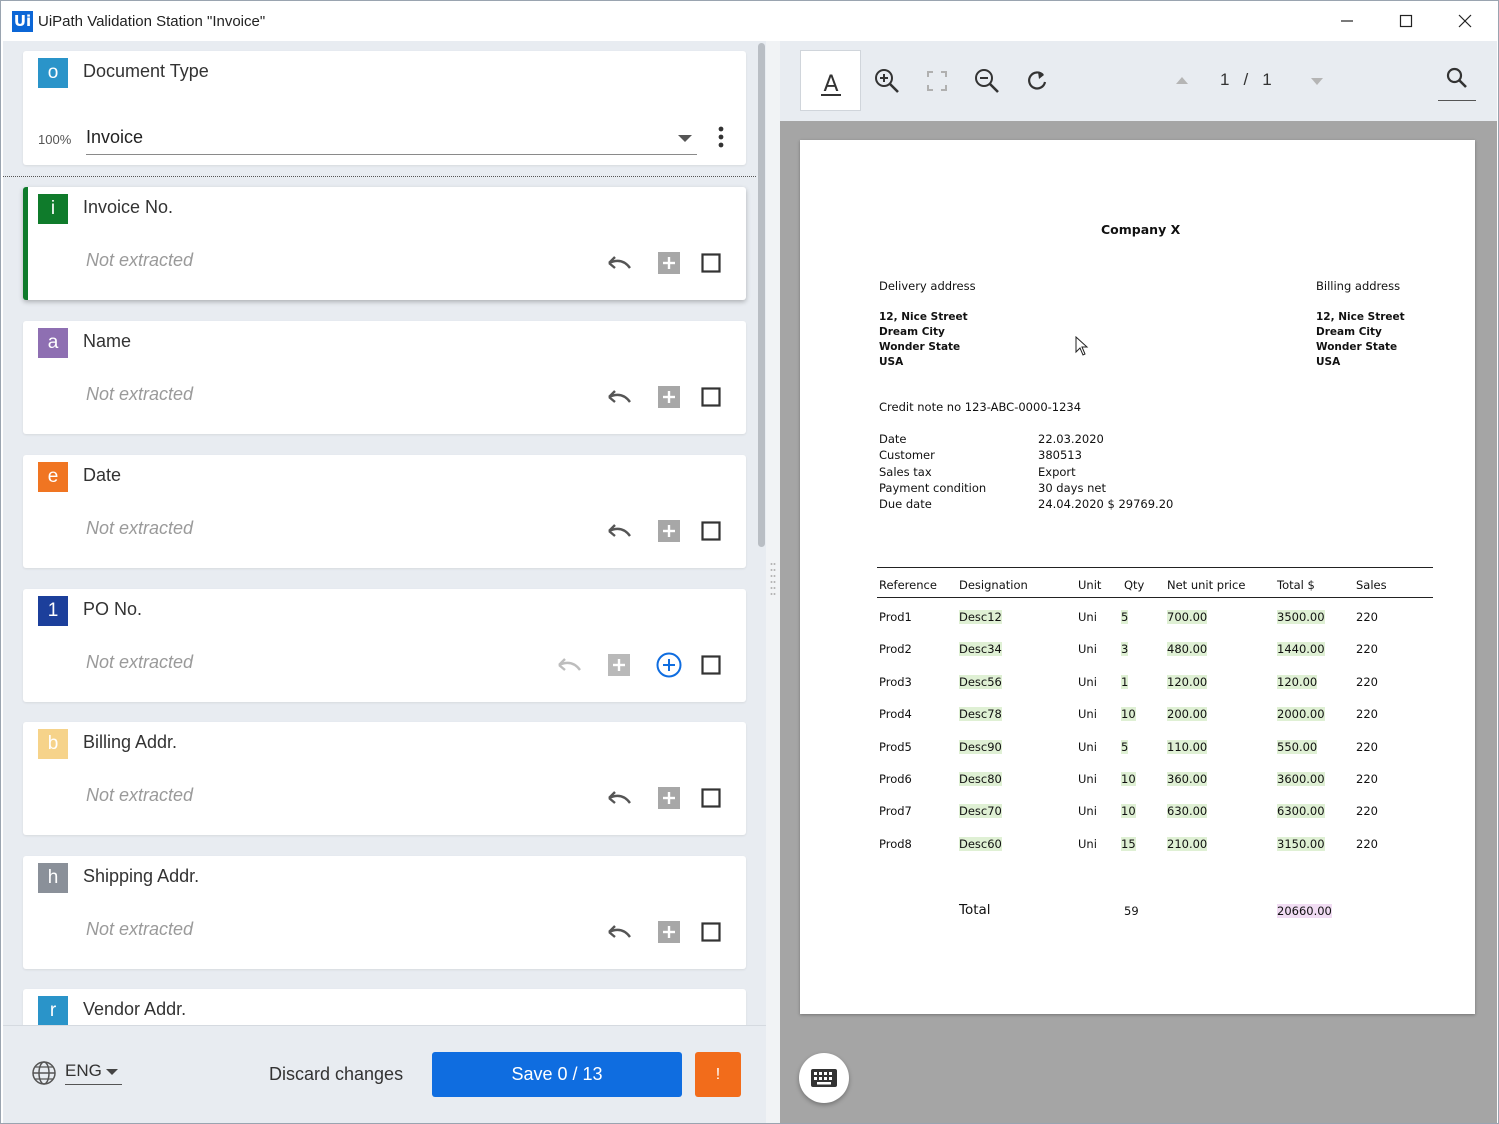 The image size is (1499, 1124). Describe the element at coordinates (718, 1074) in the screenshot. I see `warnings-button: !` at that location.